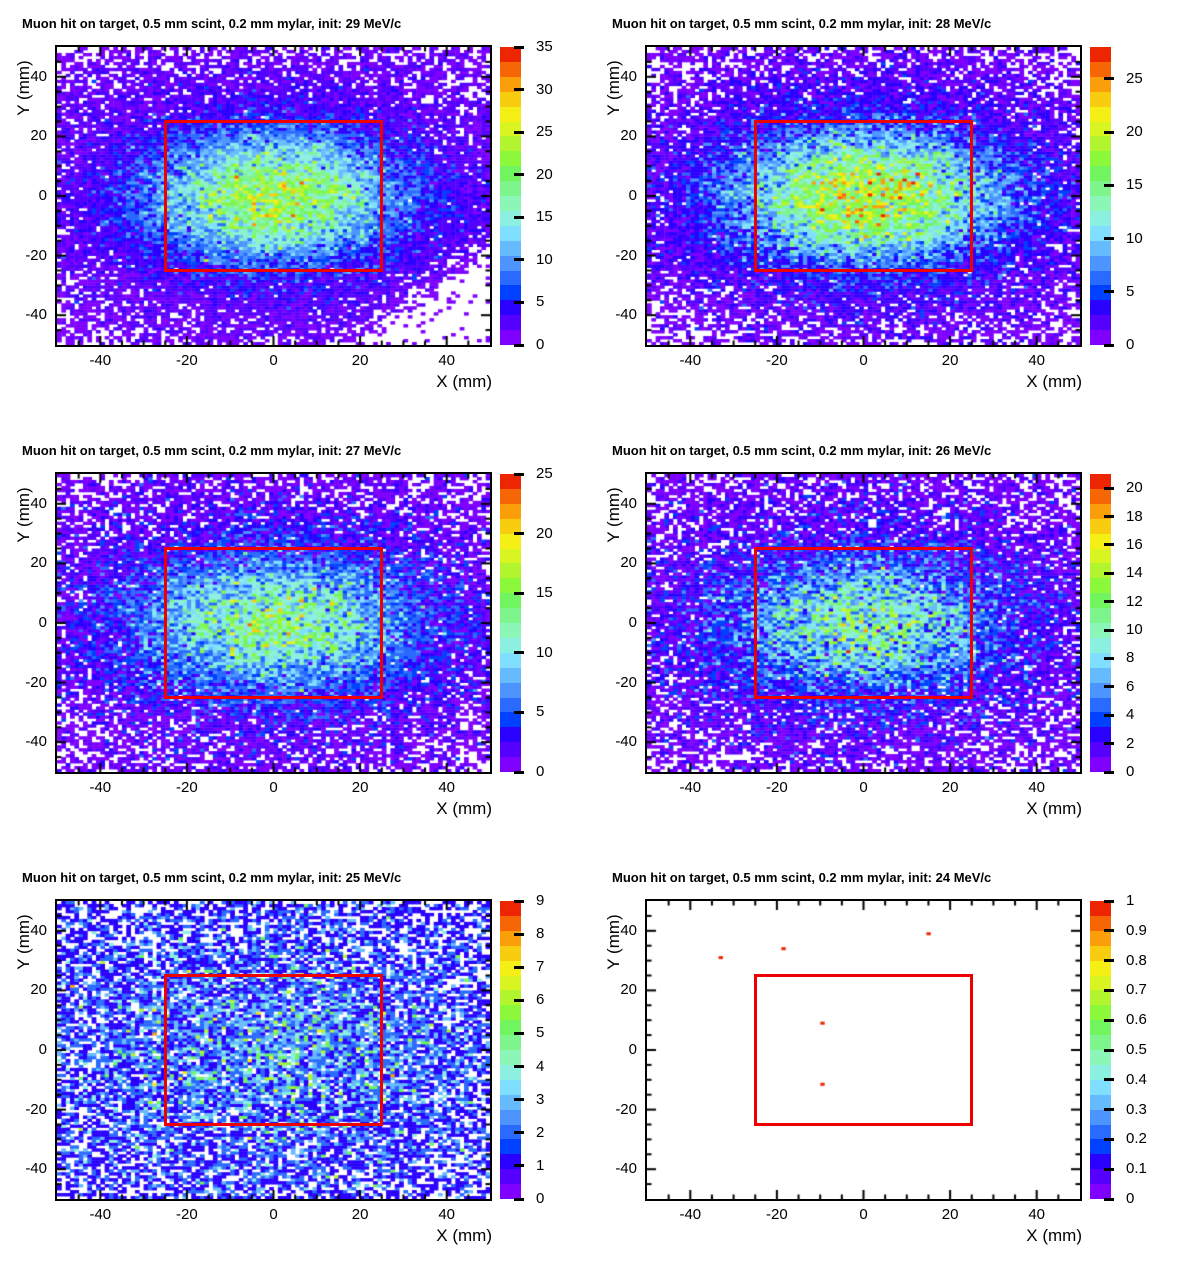 This screenshot has height=1281, width=1181. Describe the element at coordinates (540, 1132) in the screenshot. I see `colorbar-tick-label: 2` at that location.